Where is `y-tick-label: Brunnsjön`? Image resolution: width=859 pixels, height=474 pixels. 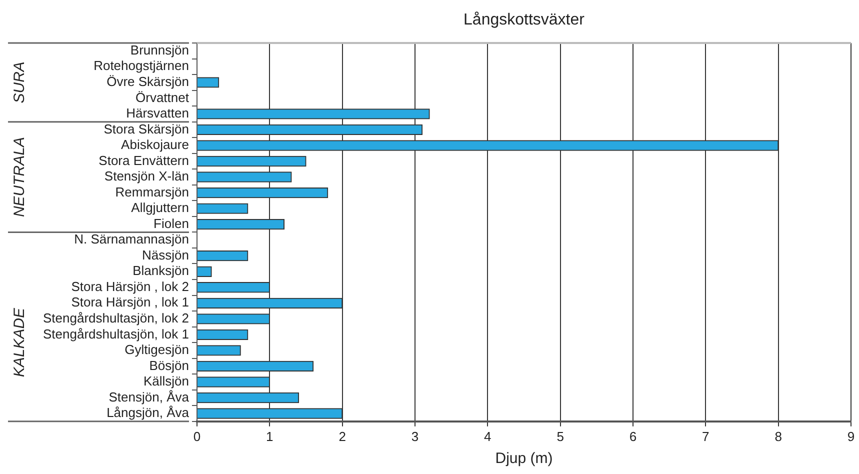 y-tick-label: Brunnsjön is located at coordinates (159, 50).